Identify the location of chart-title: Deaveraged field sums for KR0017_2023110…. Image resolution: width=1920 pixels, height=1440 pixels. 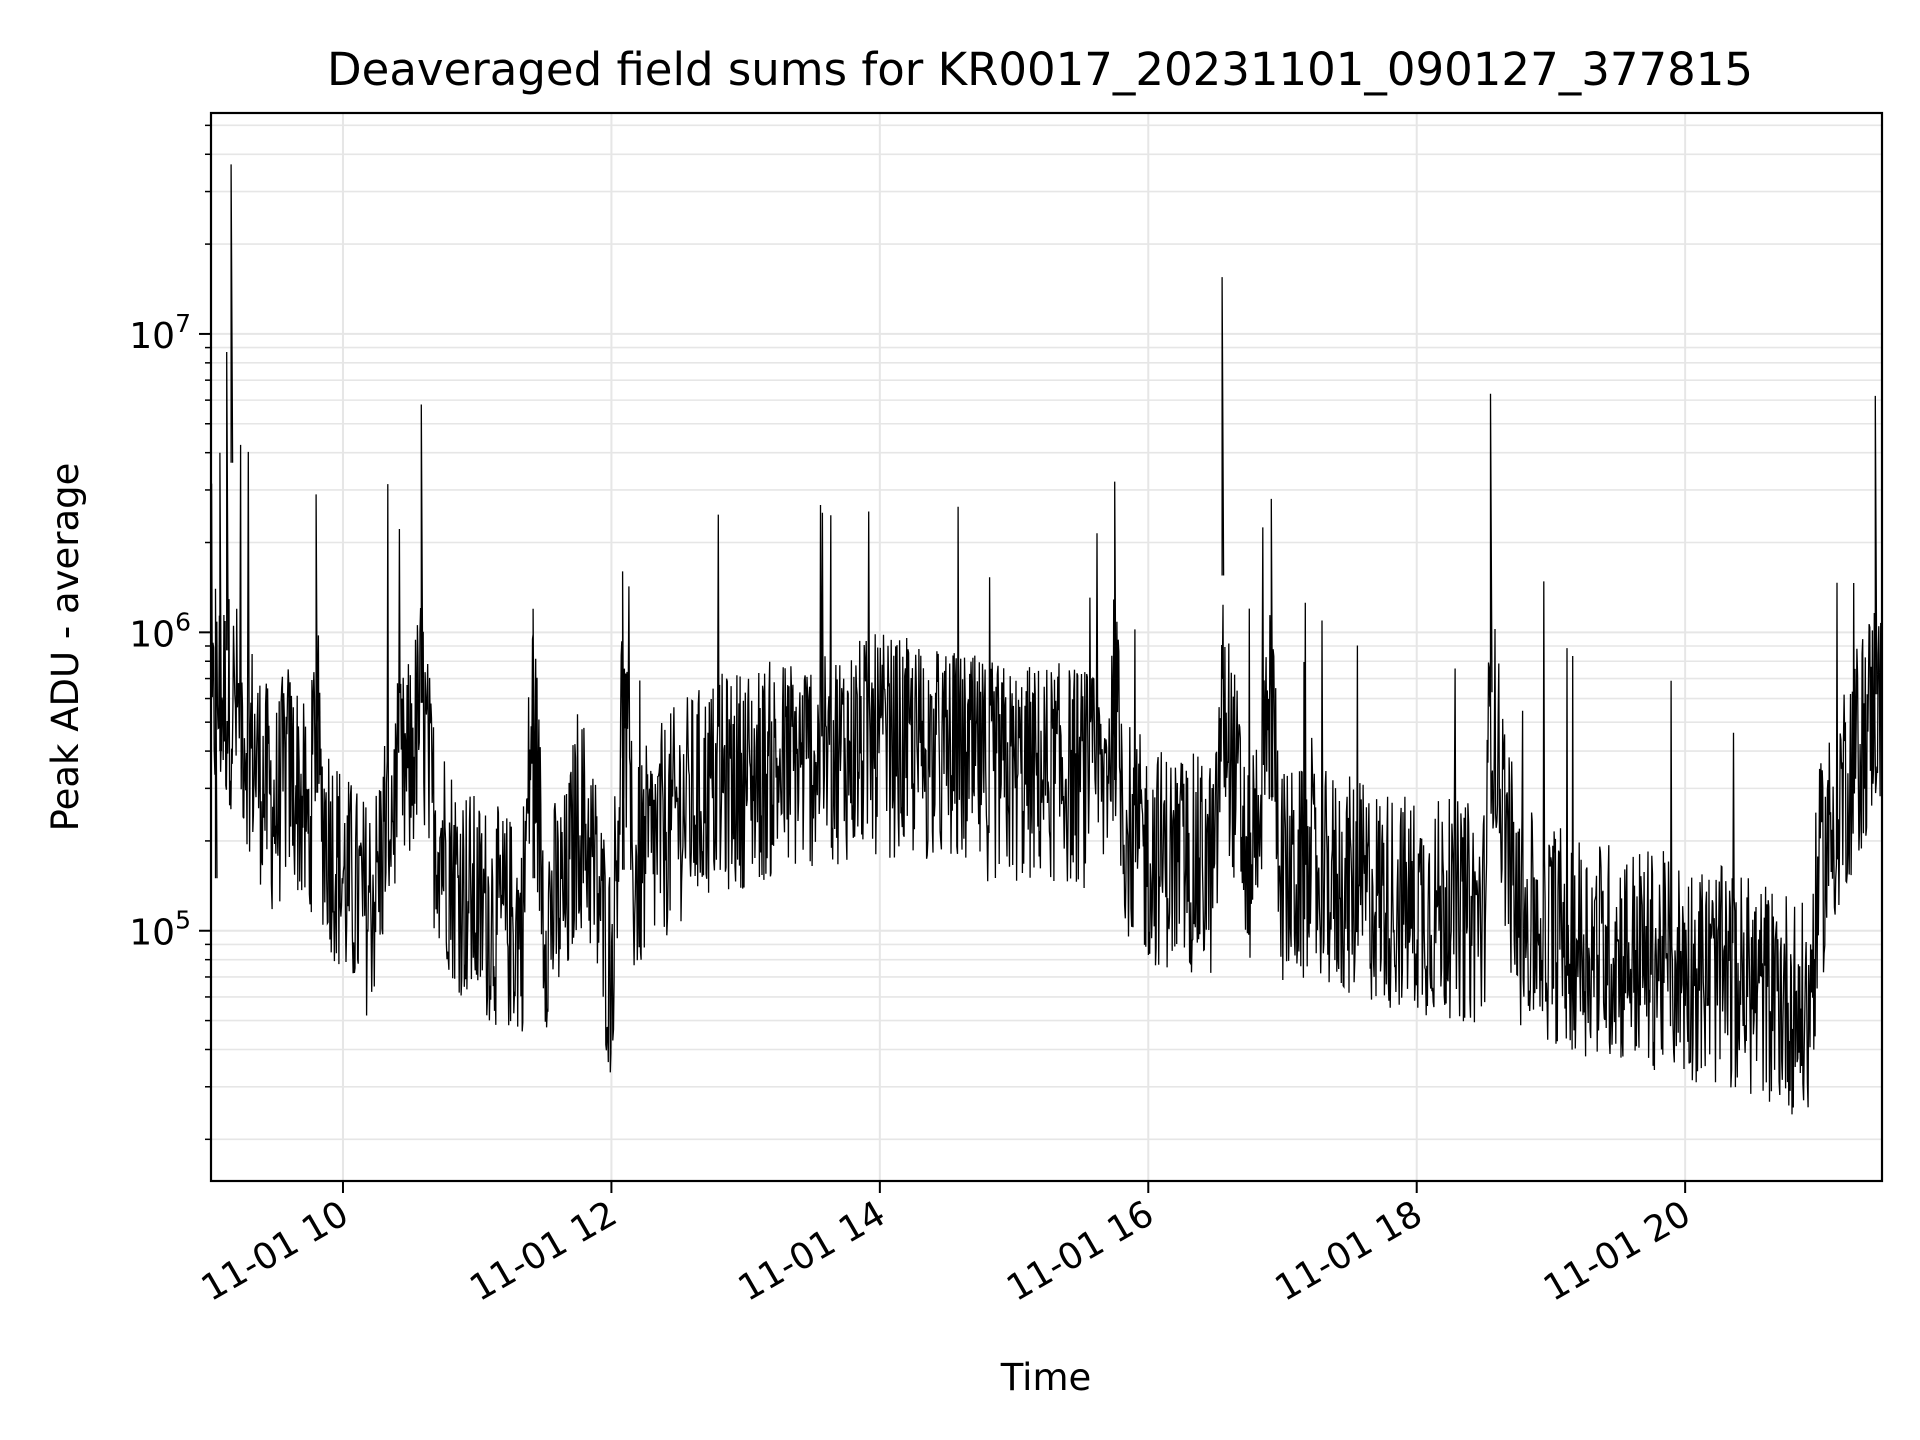
(1040, 69).